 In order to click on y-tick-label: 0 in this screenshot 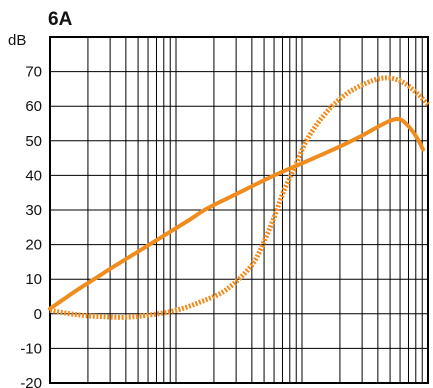, I will do `click(38, 314)`.